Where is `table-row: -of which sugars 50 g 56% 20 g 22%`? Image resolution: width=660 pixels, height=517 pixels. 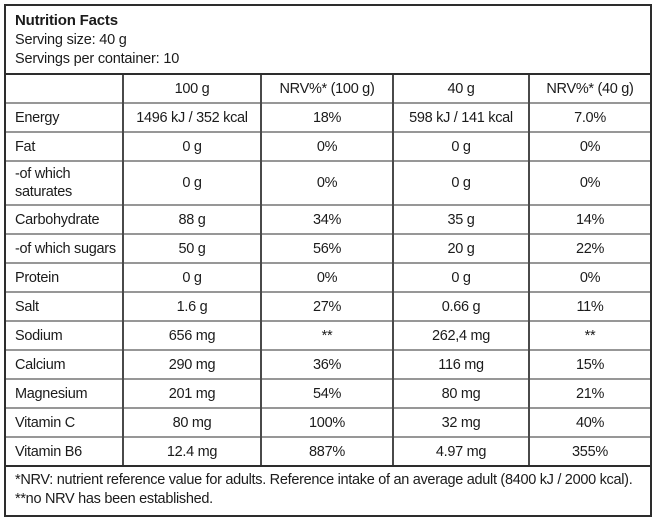 table-row: -of which sugars 50 g 56% 20 g 22% is located at coordinates (328, 248).